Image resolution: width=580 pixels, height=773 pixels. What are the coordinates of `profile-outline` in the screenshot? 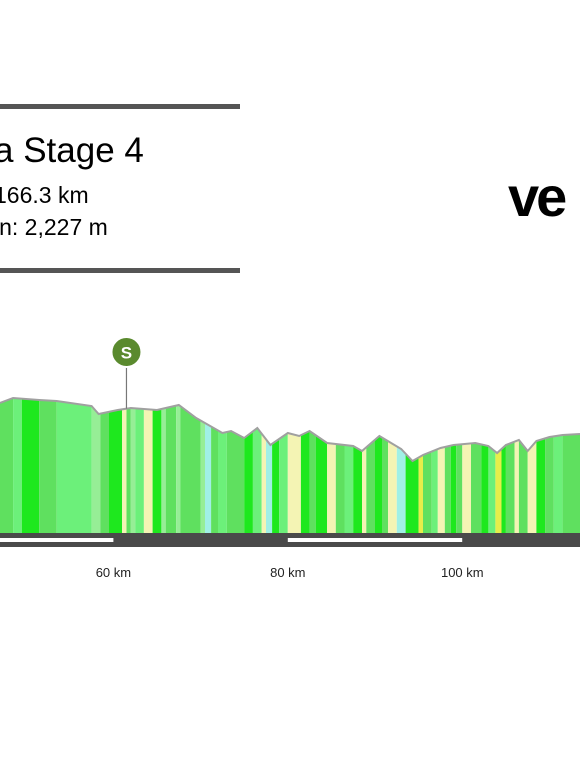 It's located at (290, 429).